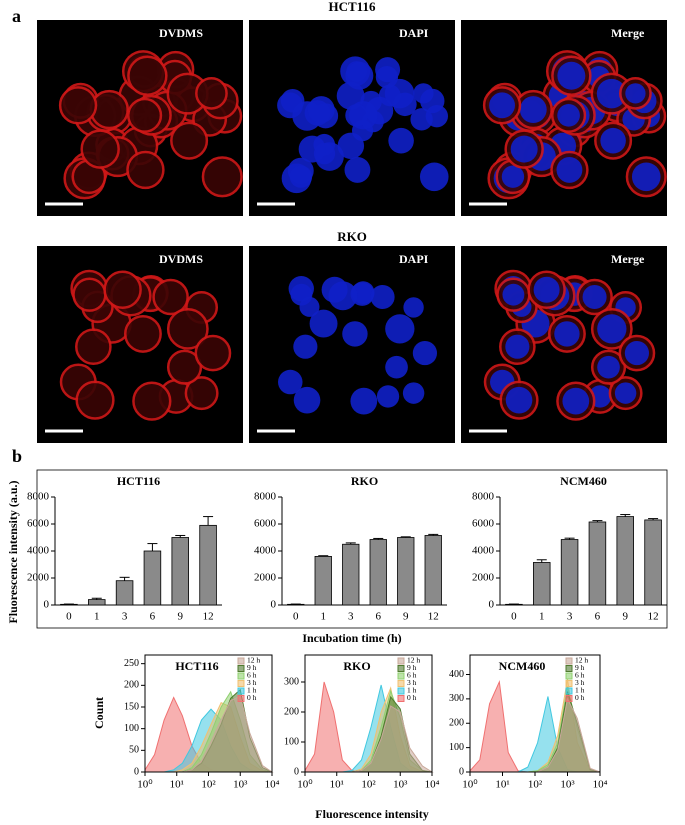 This screenshot has width=685, height=825. Describe the element at coordinates (351, 617) in the screenshot. I see `x-tick-label: 3` at that location.